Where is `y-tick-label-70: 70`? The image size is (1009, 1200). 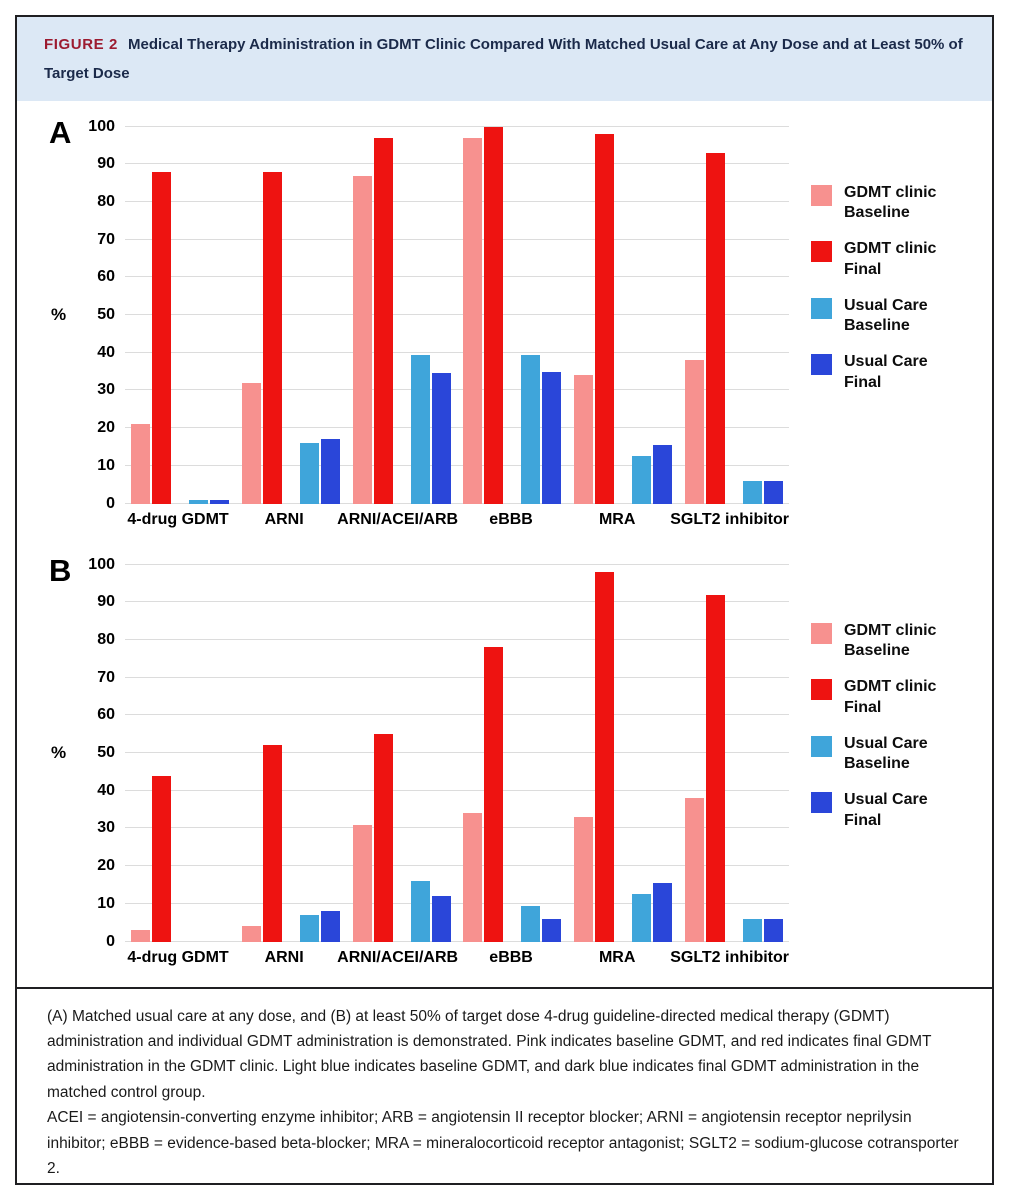
y-tick-label-70: 70 is located at coordinates (106, 677).